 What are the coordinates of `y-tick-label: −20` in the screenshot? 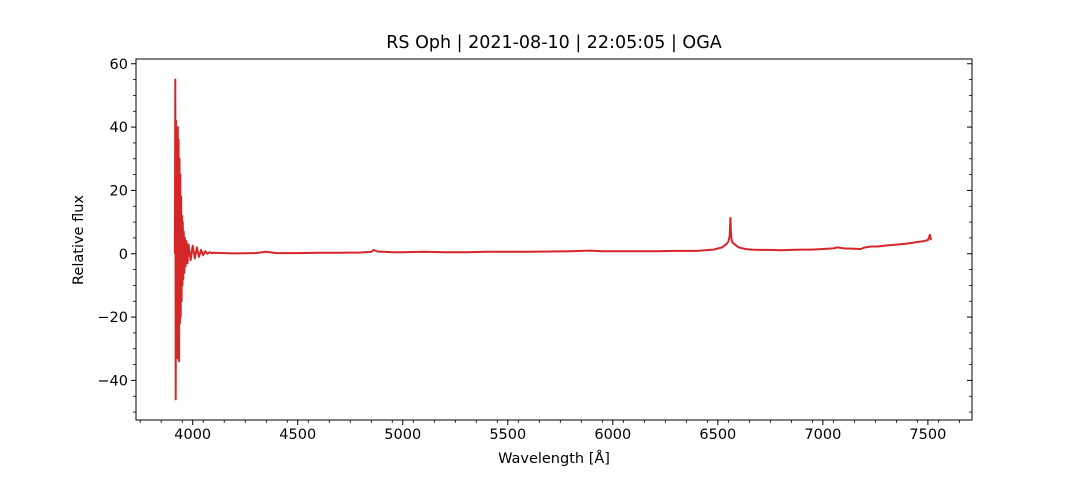 It's located at (112, 318).